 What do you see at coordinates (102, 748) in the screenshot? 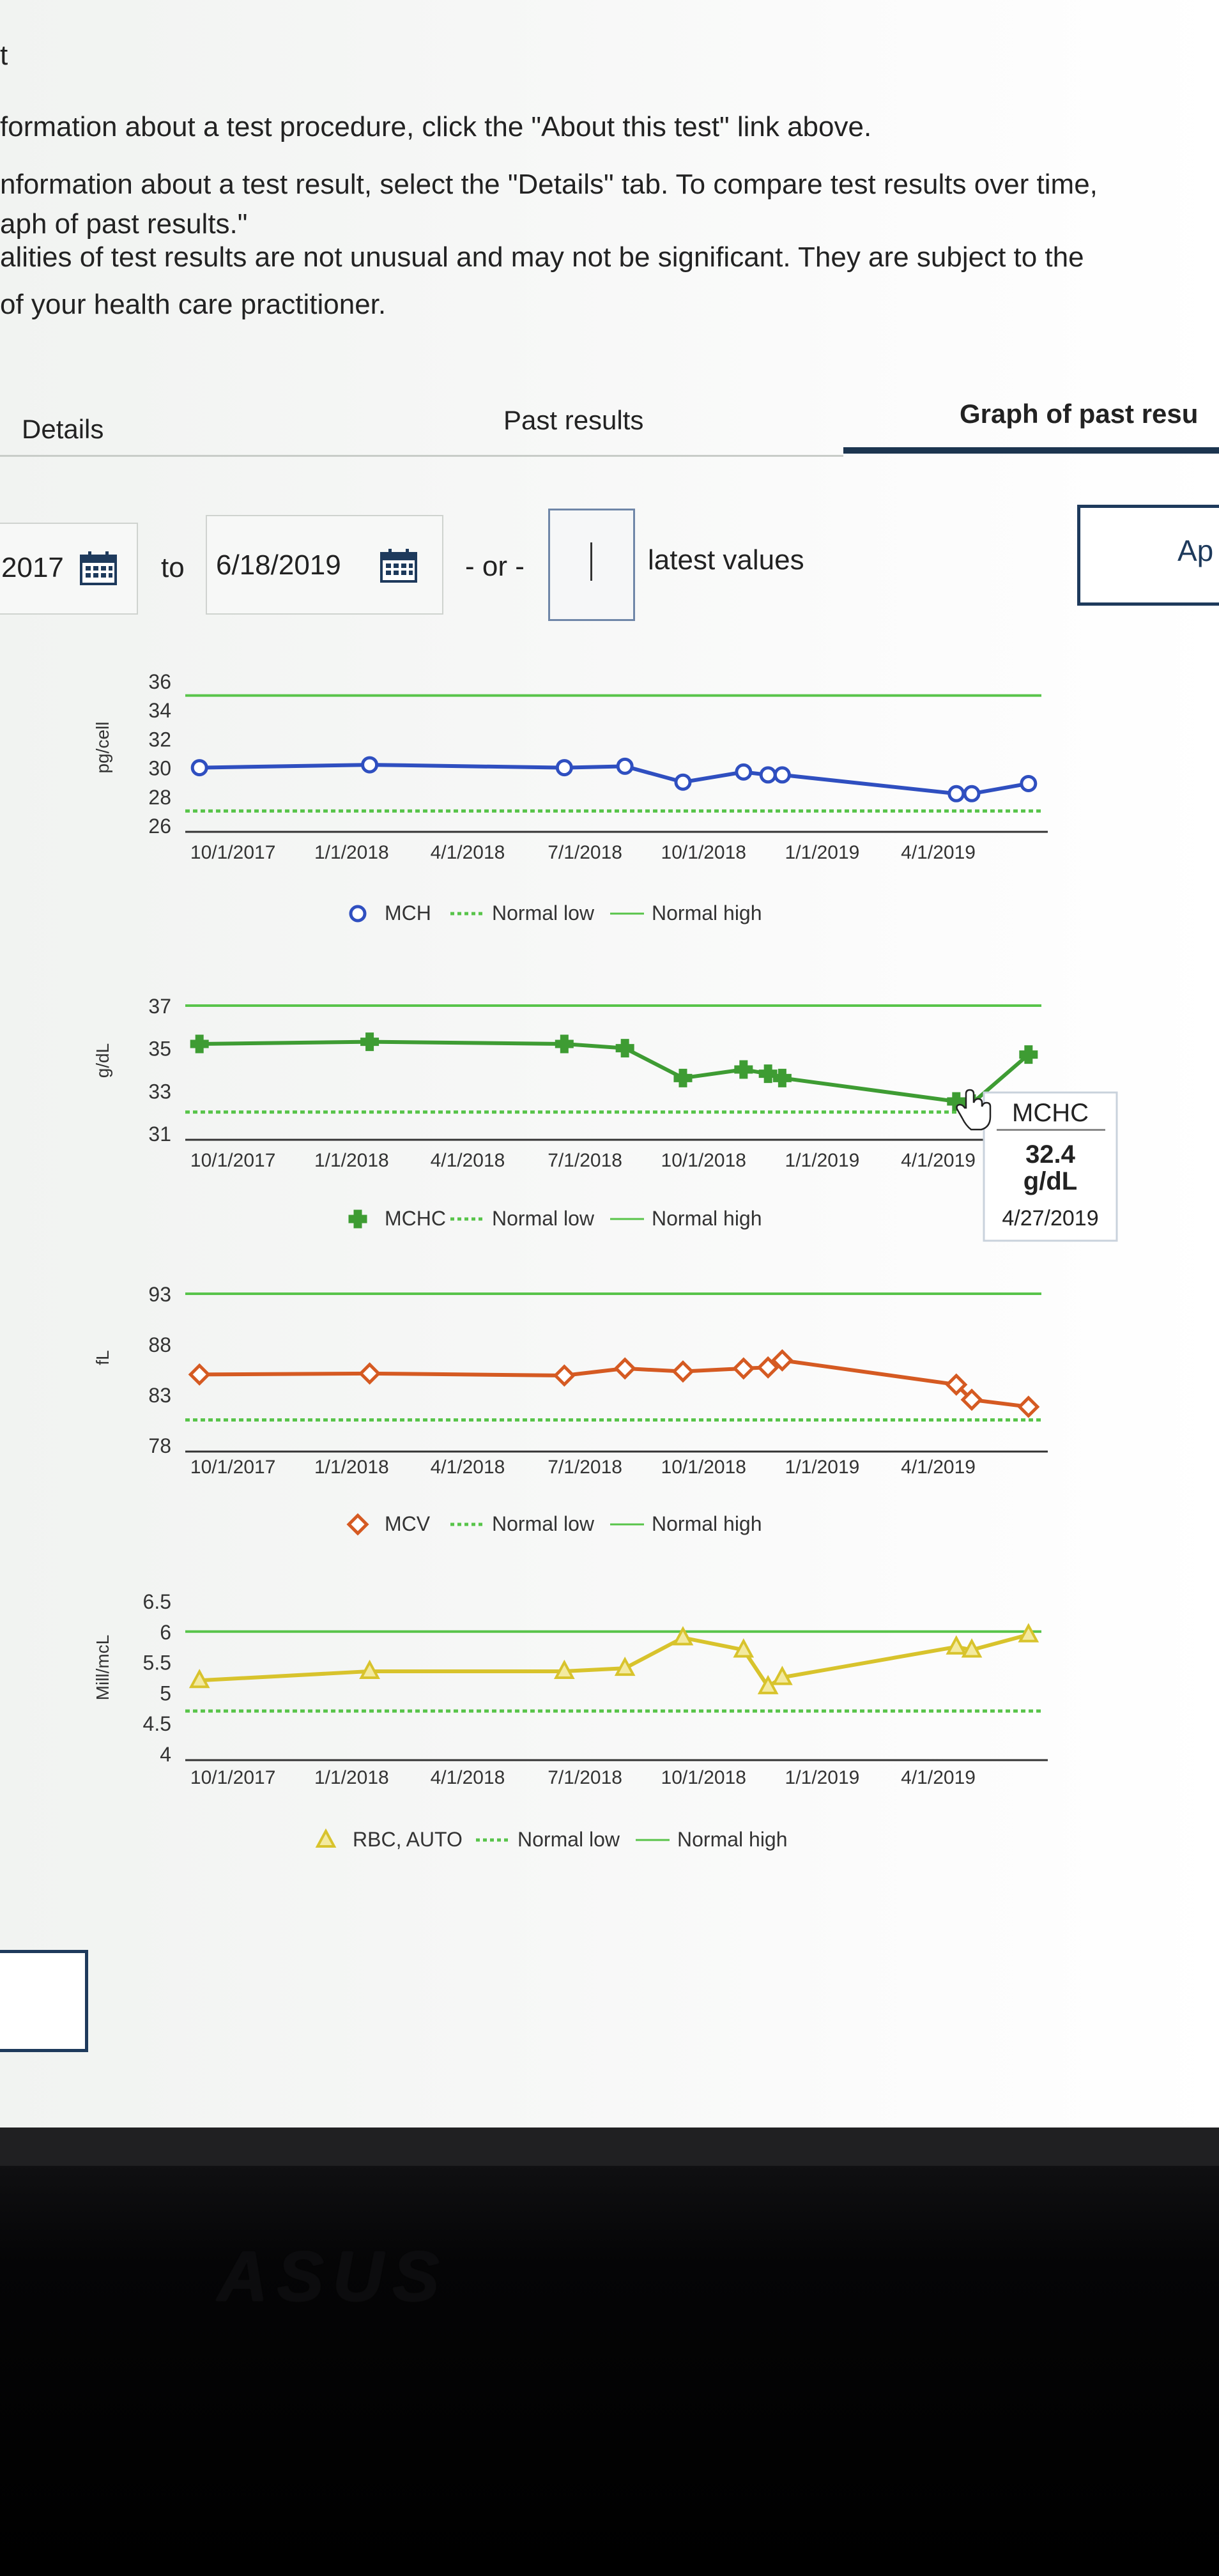
I see `y-axis-label: pg/cell` at bounding box center [102, 748].